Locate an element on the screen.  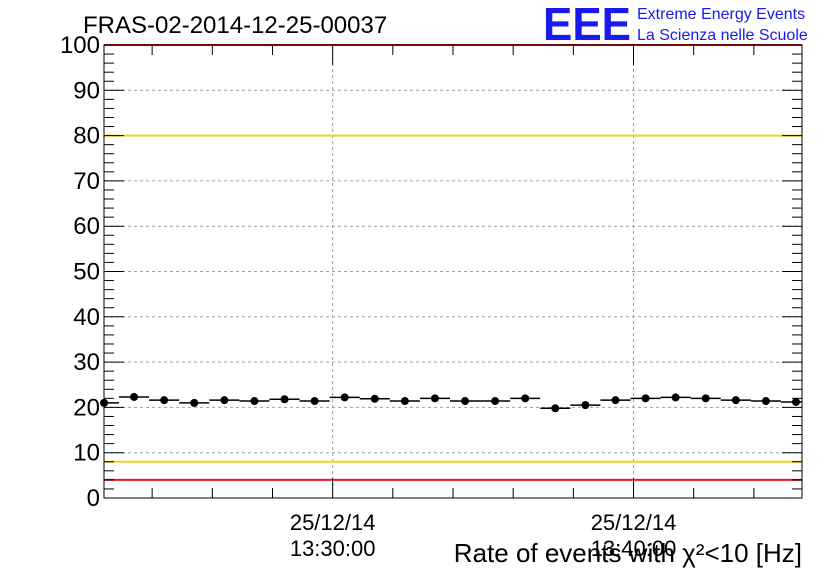
y-tick-label: 90 is located at coordinates (86, 90).